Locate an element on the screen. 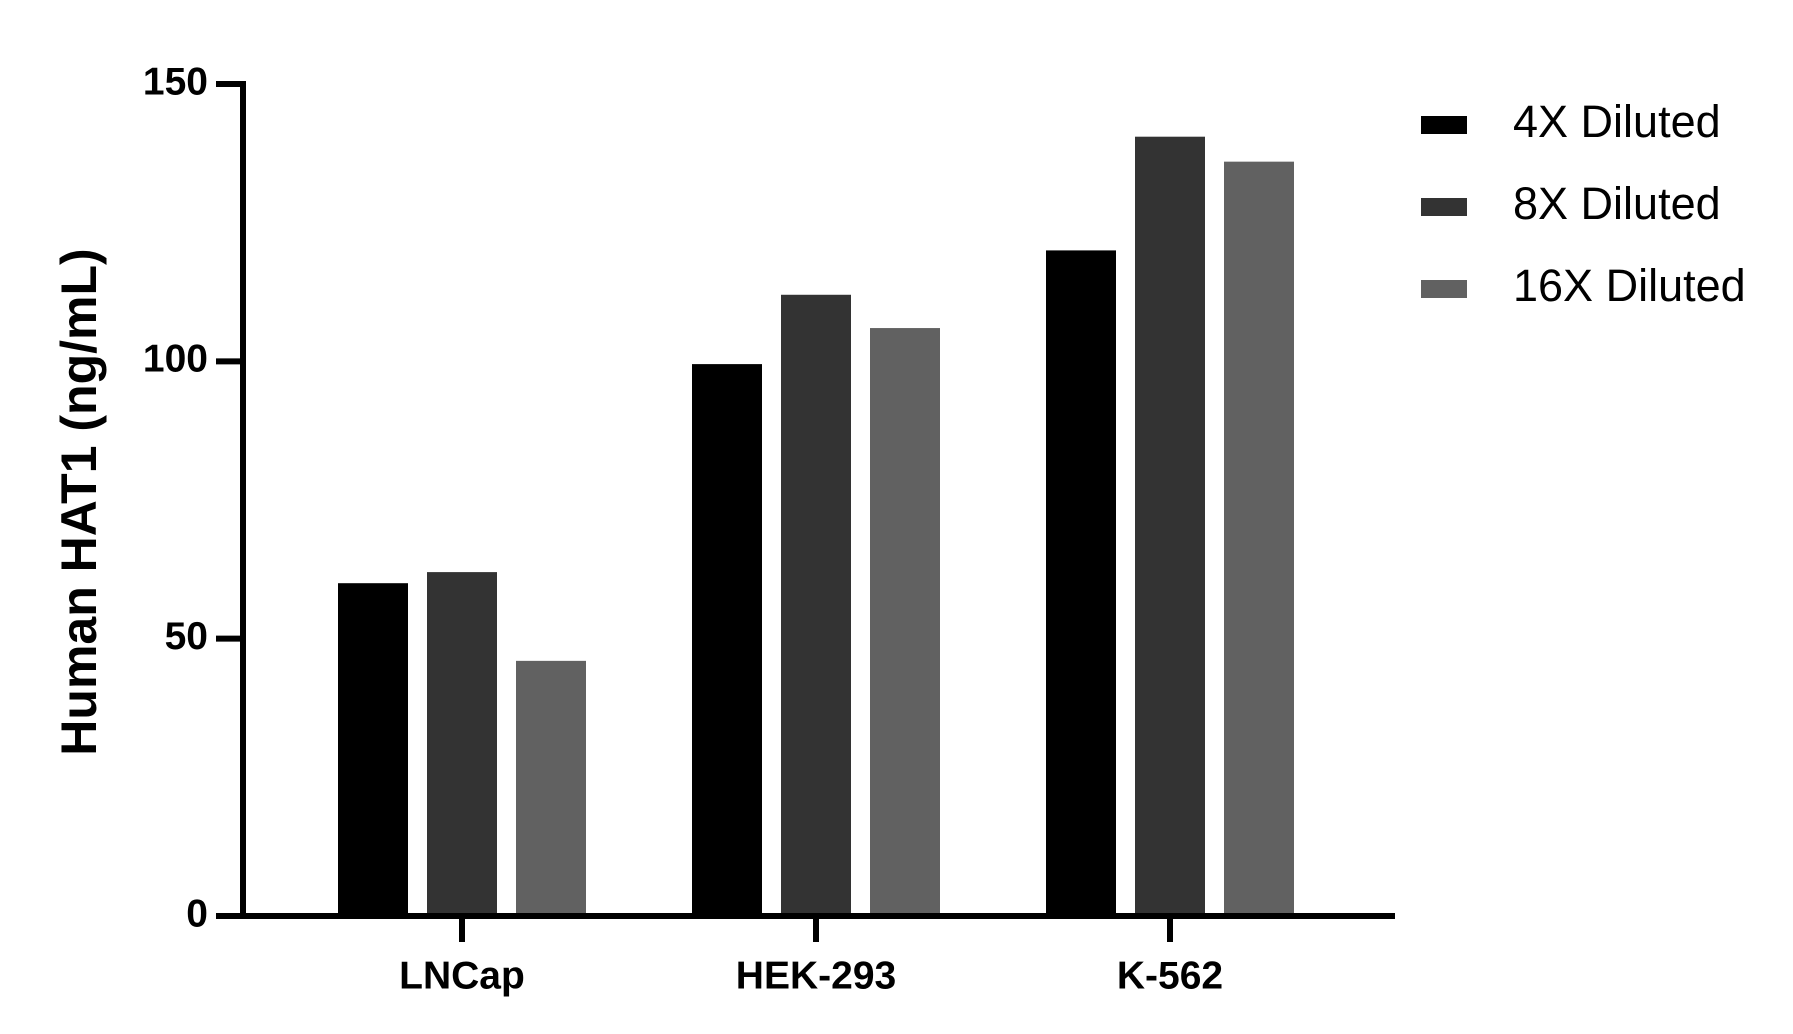 The image size is (1793, 1034). y-tick-label: 100 is located at coordinates (175, 359).